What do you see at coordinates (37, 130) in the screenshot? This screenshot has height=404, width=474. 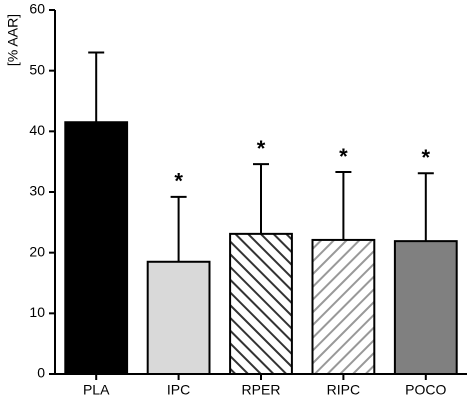 I see `y-tick-label: 40` at bounding box center [37, 130].